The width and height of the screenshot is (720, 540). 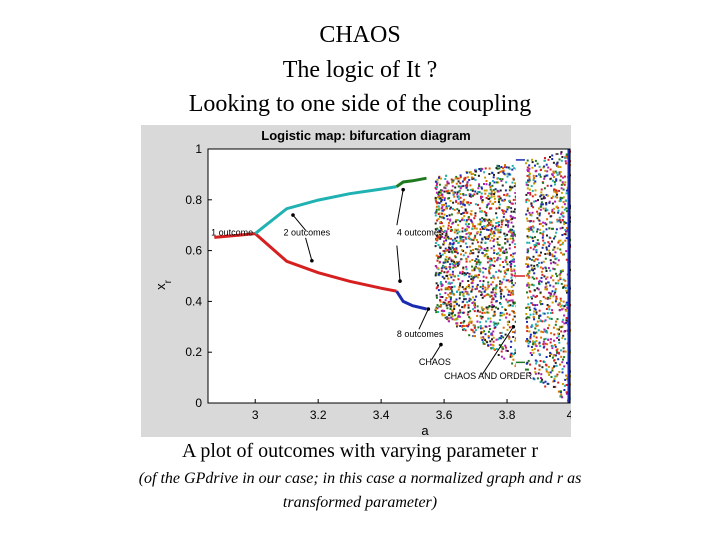 I want to click on x-tick-label: 3.2, so click(x=318, y=415).